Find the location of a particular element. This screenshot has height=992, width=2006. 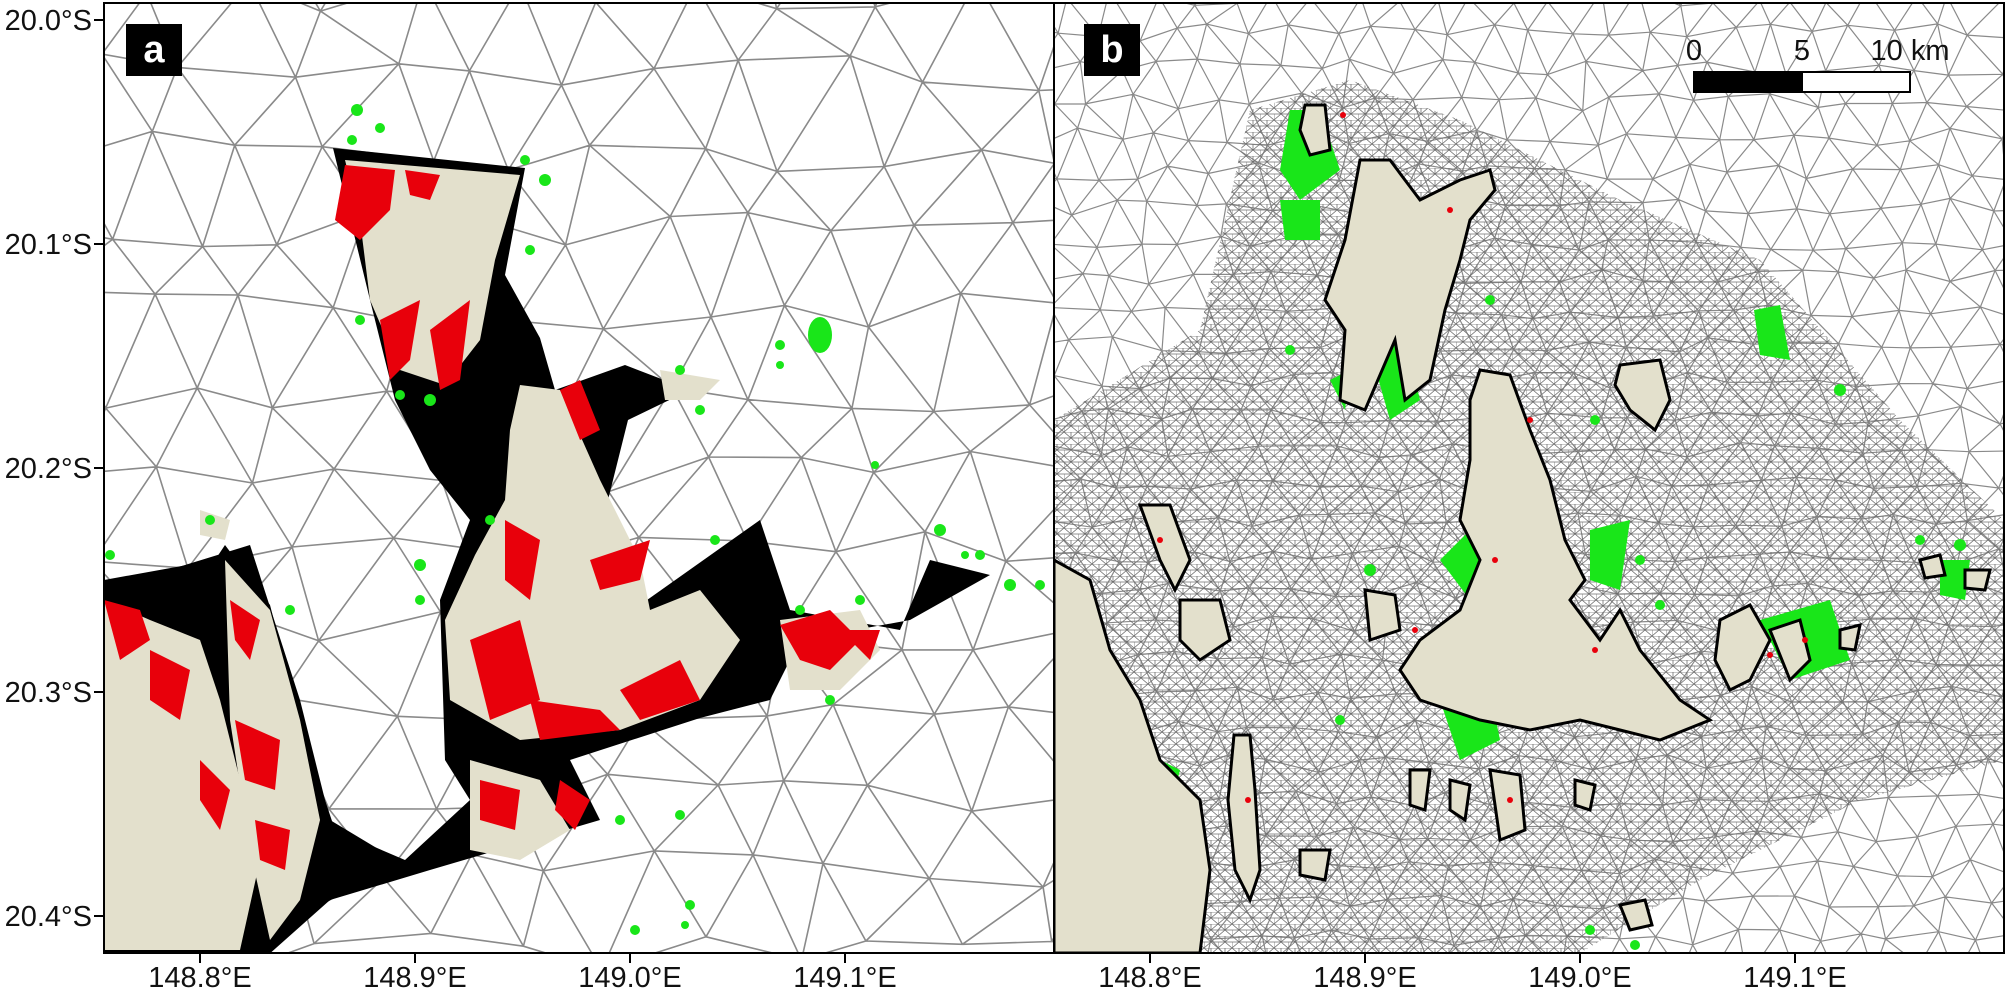

panel-a-label: a is located at coordinates (154, 50).